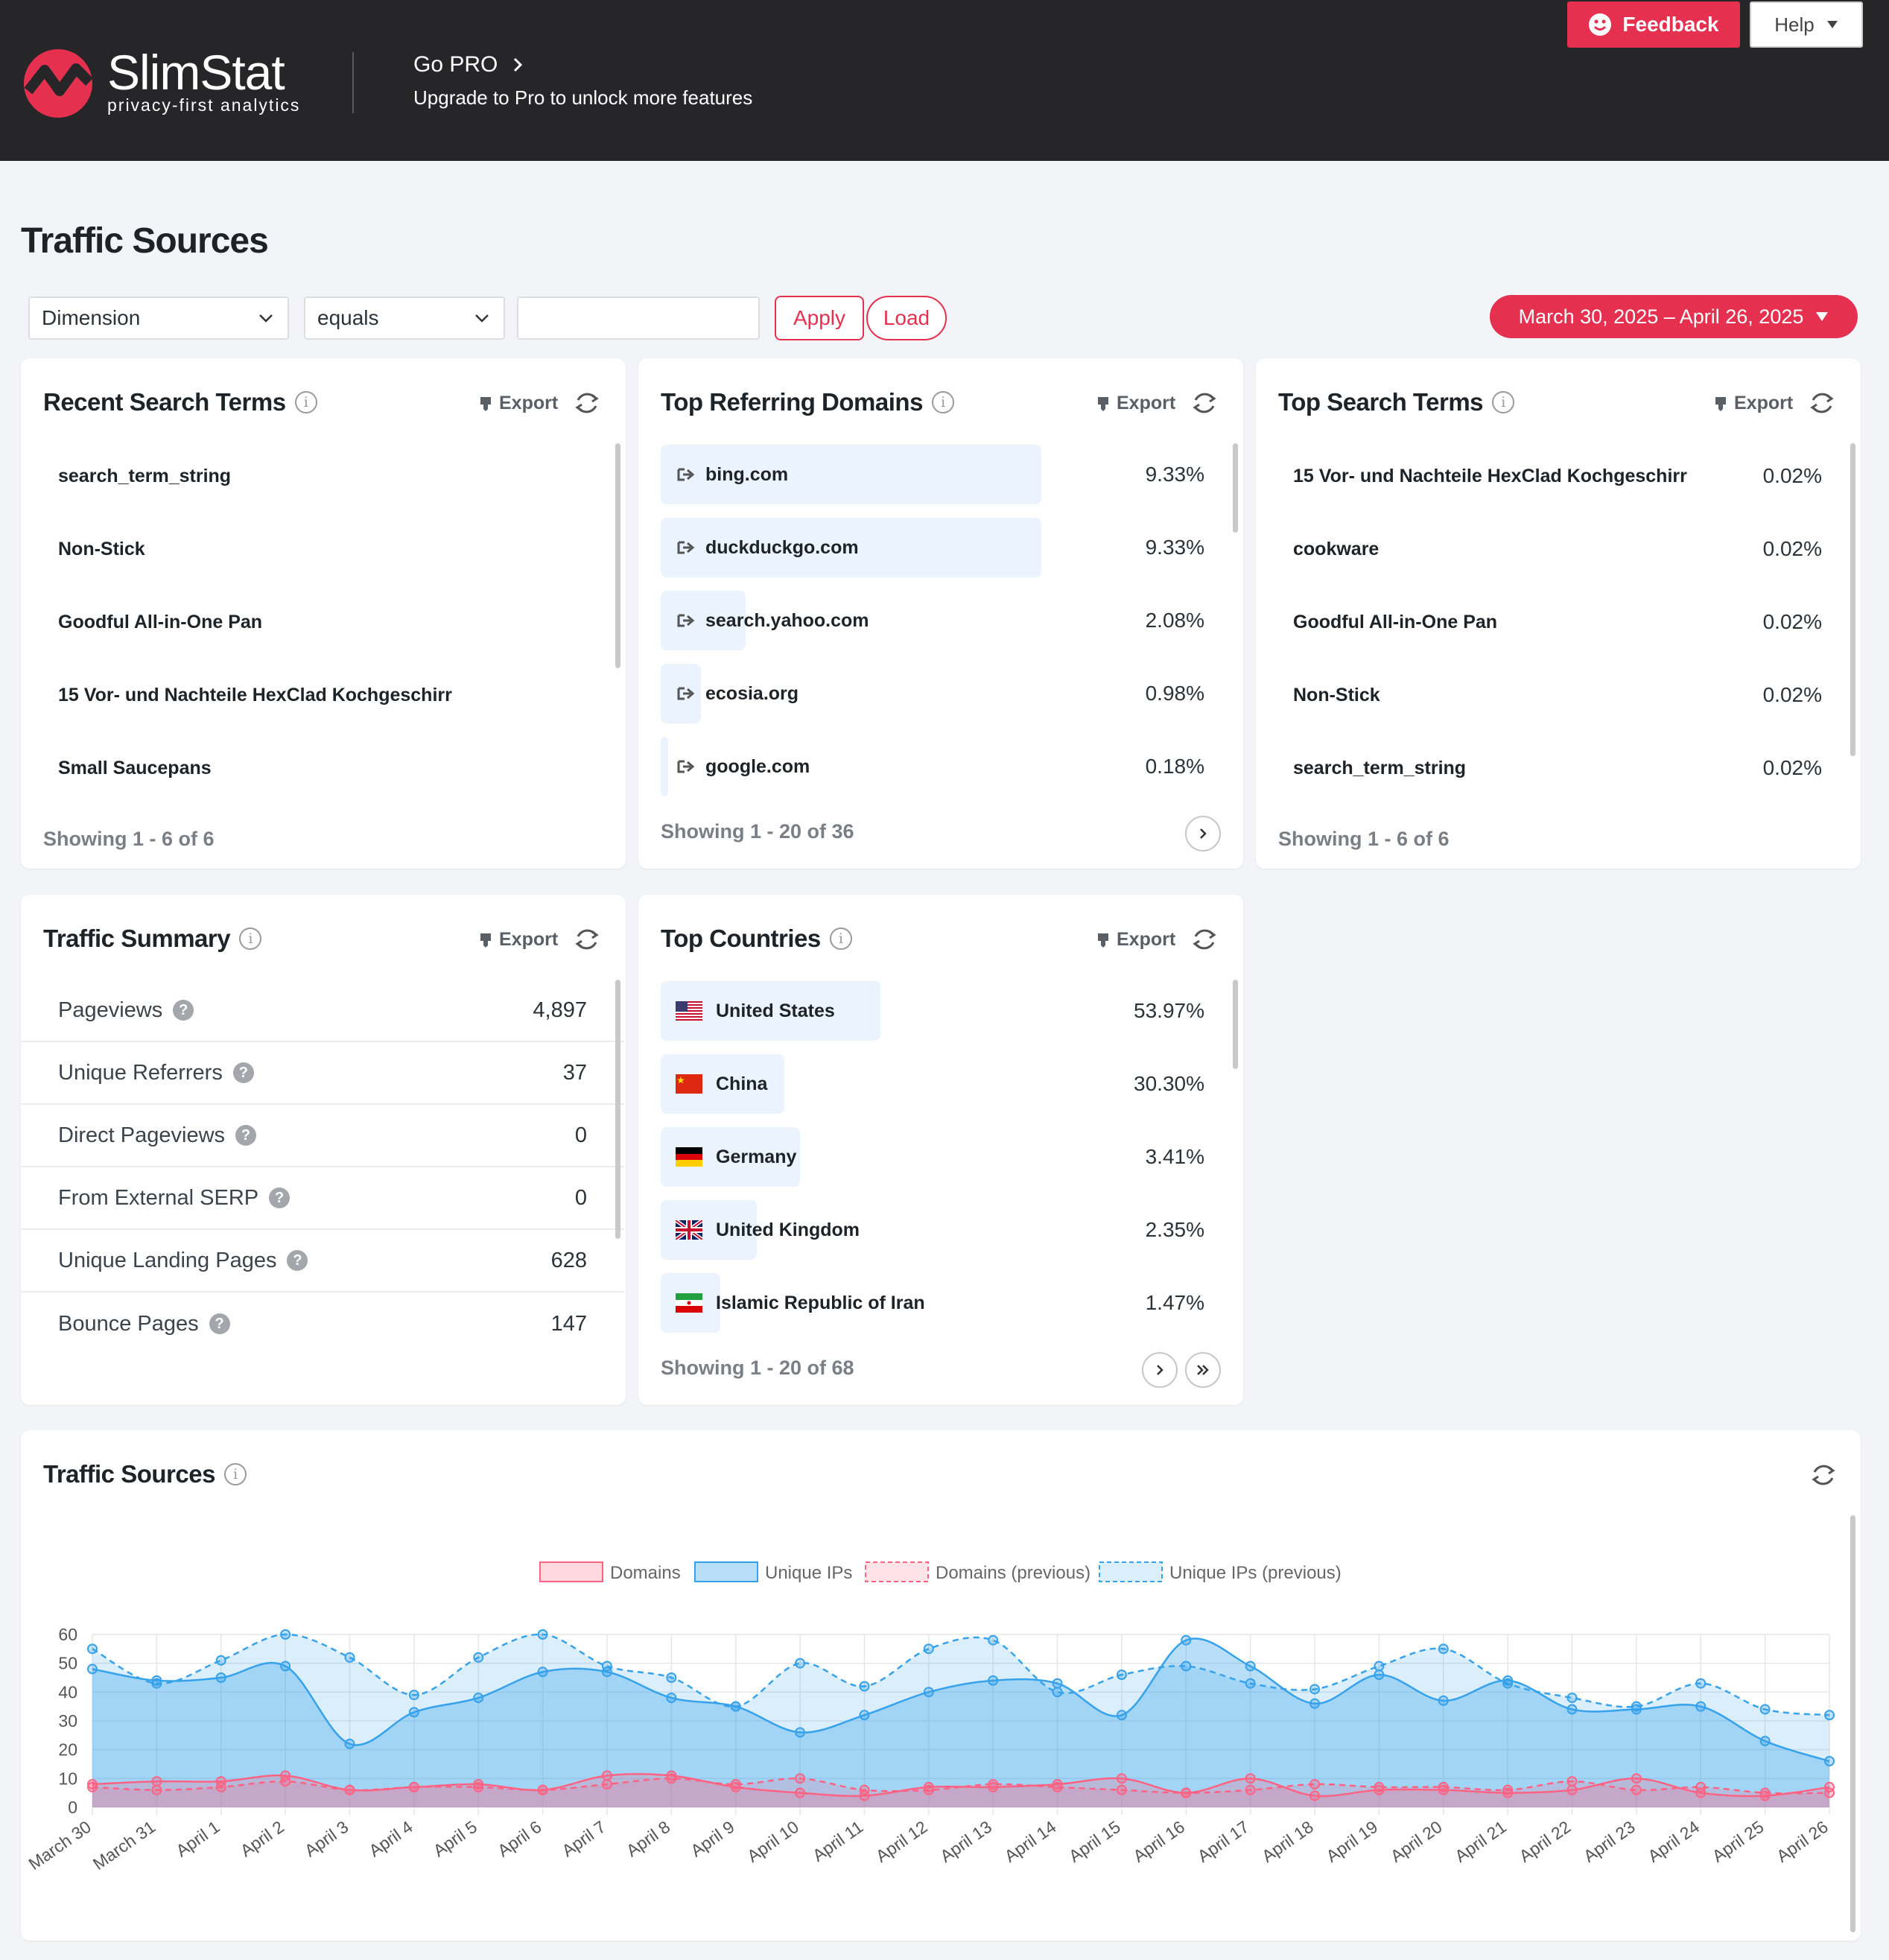  I want to click on domain-label: bing.com, so click(747, 474).